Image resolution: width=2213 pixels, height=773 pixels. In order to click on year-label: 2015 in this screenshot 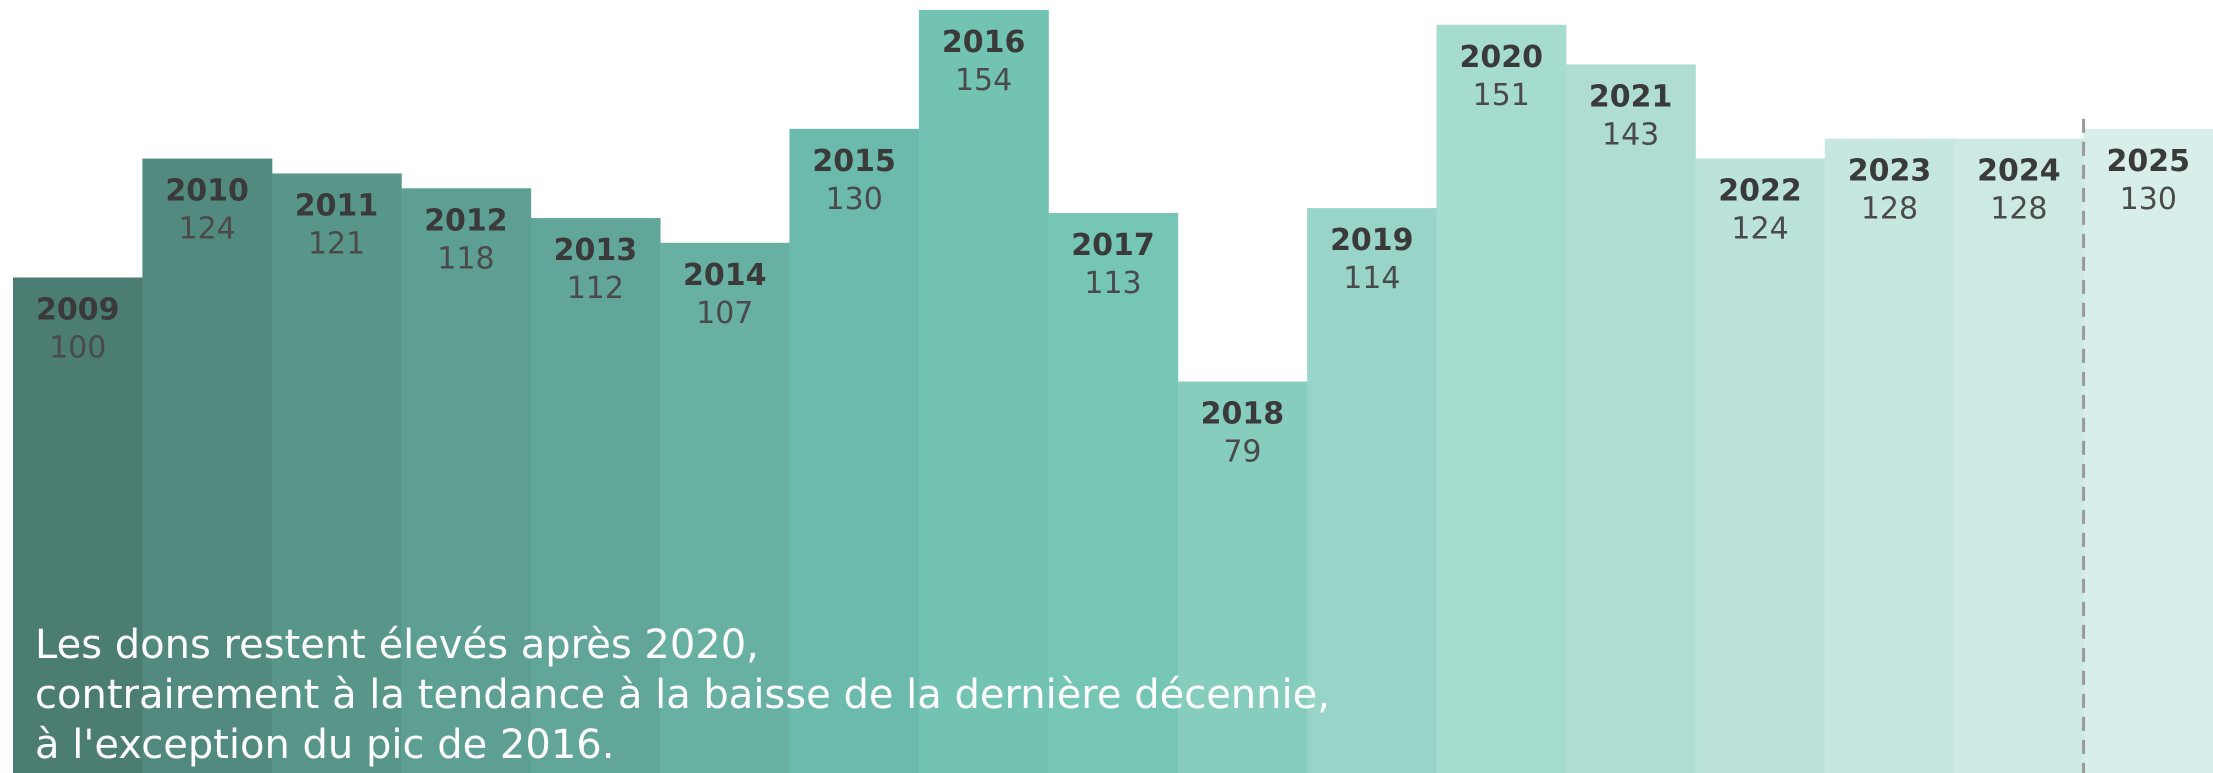, I will do `click(854, 161)`.